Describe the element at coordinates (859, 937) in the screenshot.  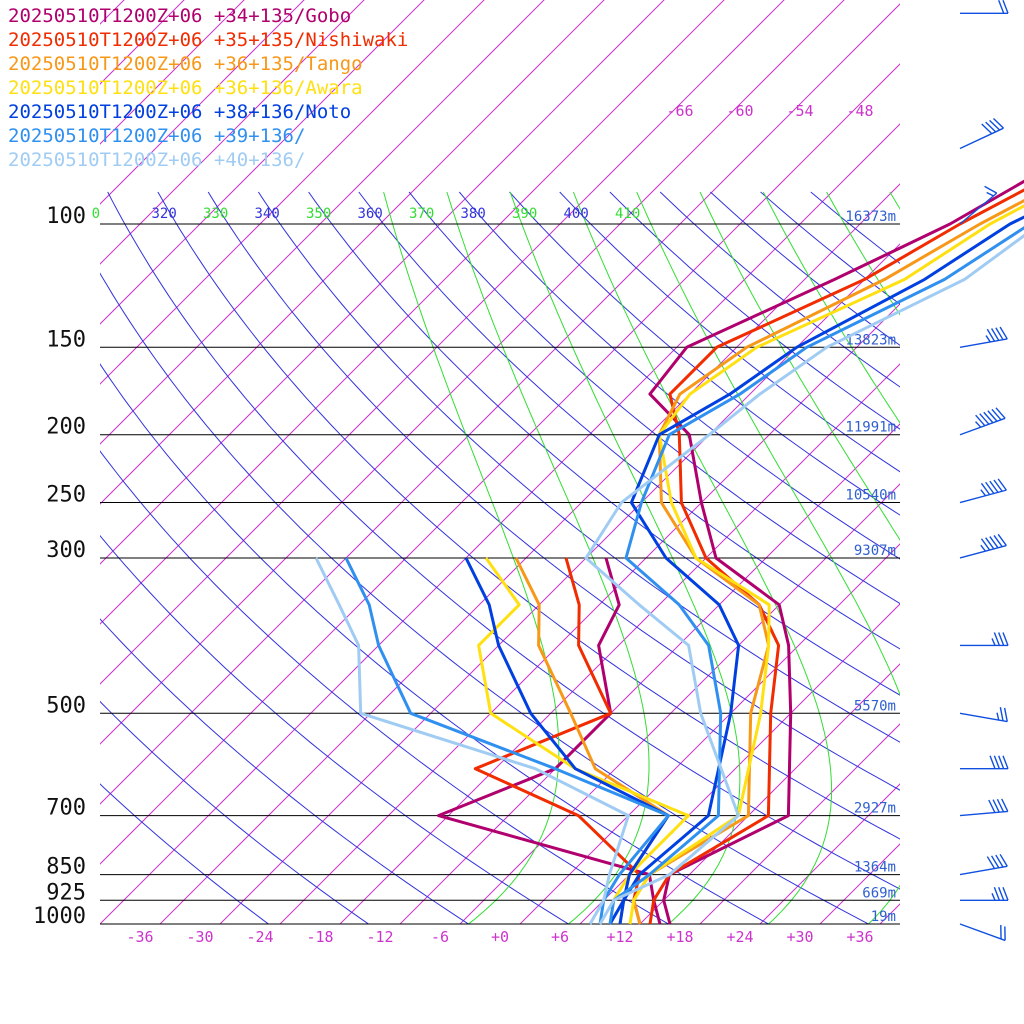
I see `temperature-tick-label: +36` at that location.